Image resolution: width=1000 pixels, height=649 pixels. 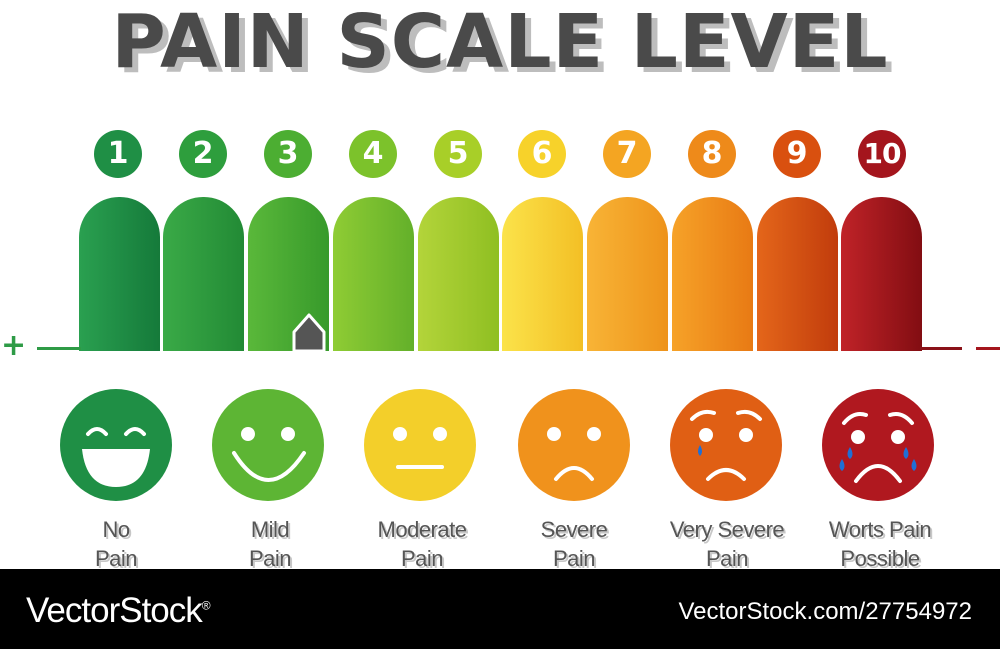 I want to click on label-line: Severe, so click(x=574, y=529).